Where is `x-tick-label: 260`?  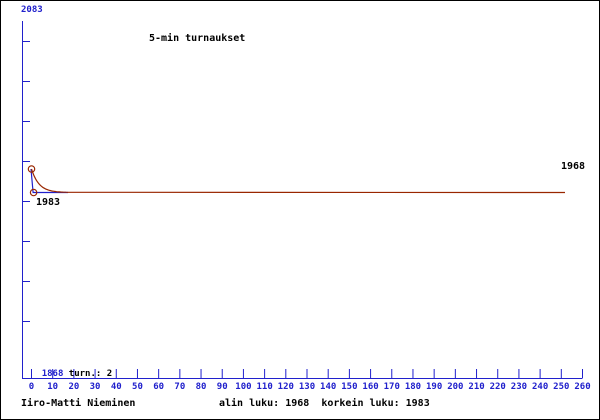 x-tick-label: 260 is located at coordinates (582, 387).